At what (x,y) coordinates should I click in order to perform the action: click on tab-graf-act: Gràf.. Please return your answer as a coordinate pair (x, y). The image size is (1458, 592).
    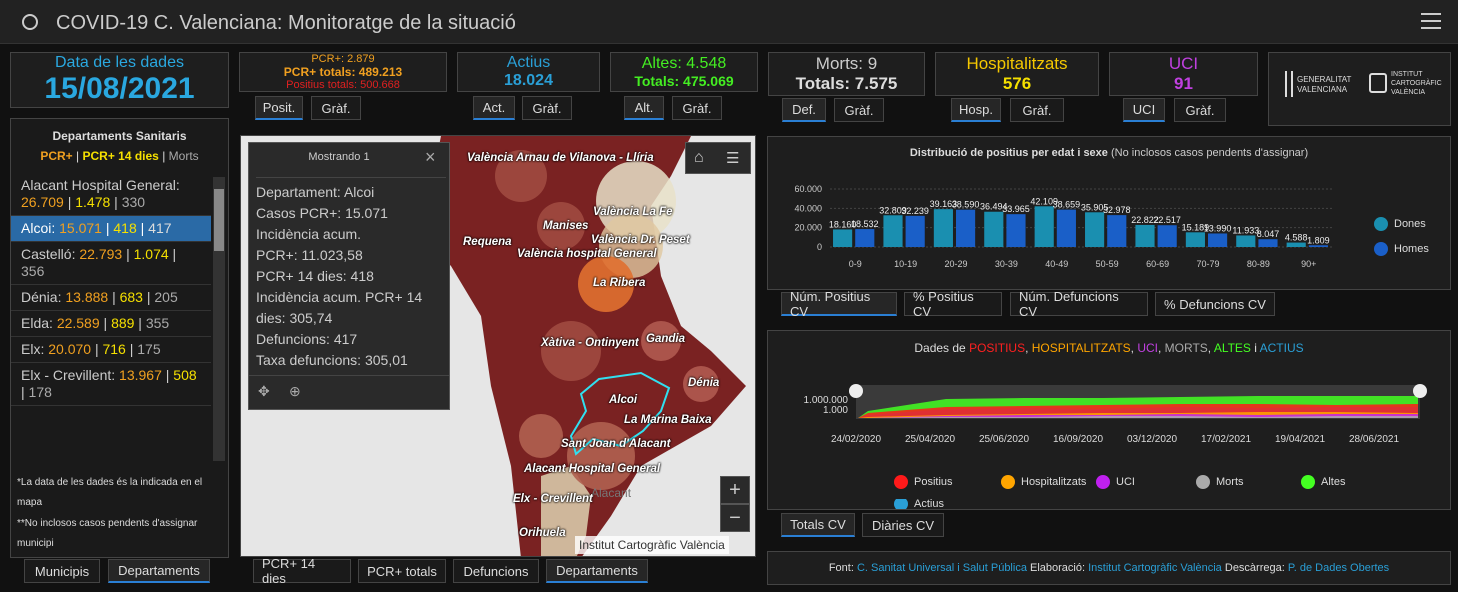
    Looking at the image, I should click on (547, 108).